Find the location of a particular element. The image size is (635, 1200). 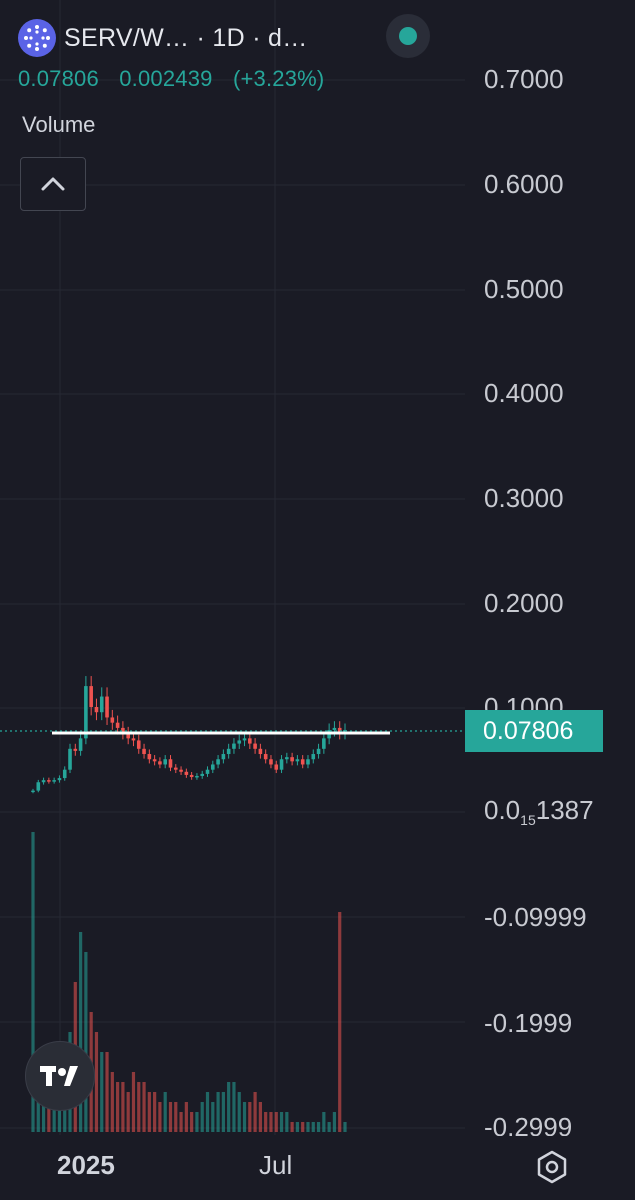

price-axis-label: 0.2000 is located at coordinates (524, 603).